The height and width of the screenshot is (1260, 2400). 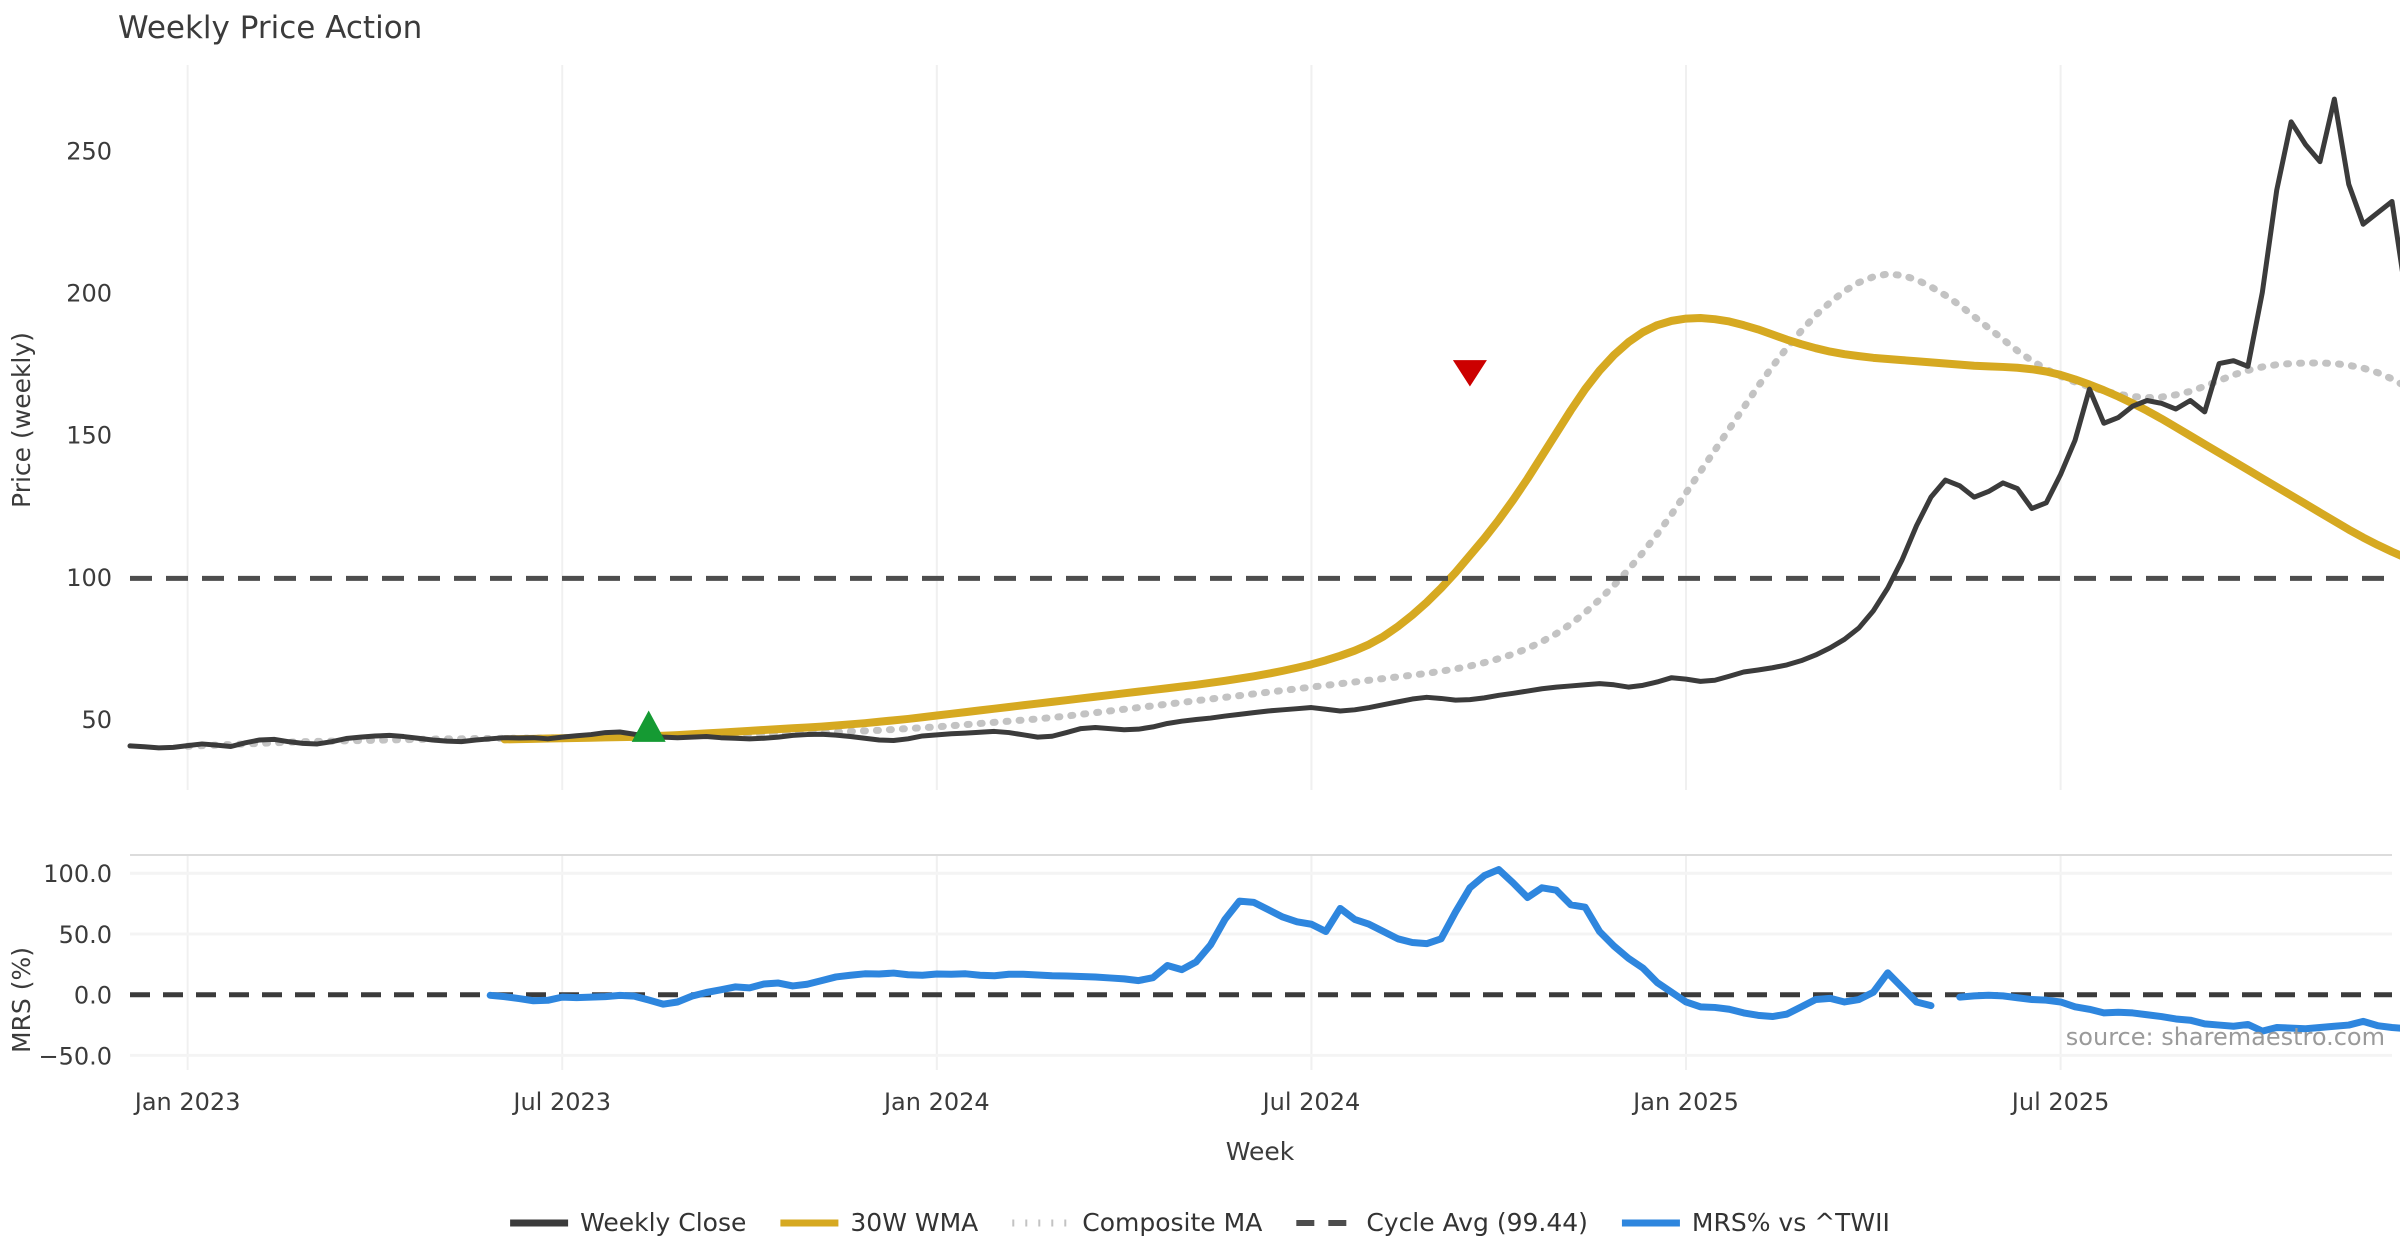 What do you see at coordinates (21, 1000) in the screenshot?
I see `mrs-y-axis-label: MRS (%)` at bounding box center [21, 1000].